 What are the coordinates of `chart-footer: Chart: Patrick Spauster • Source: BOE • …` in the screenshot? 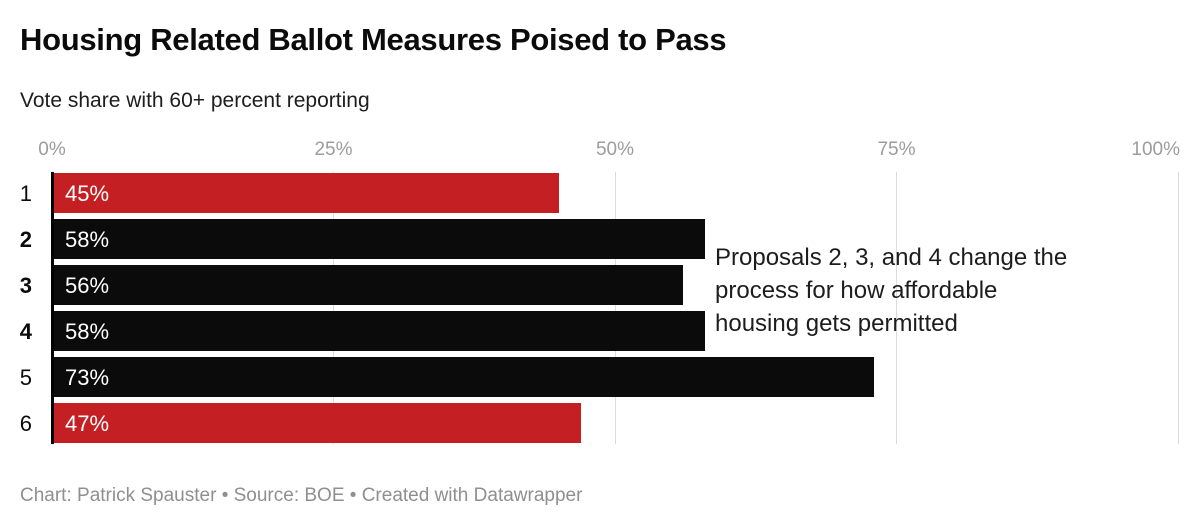 It's located at (301, 495).